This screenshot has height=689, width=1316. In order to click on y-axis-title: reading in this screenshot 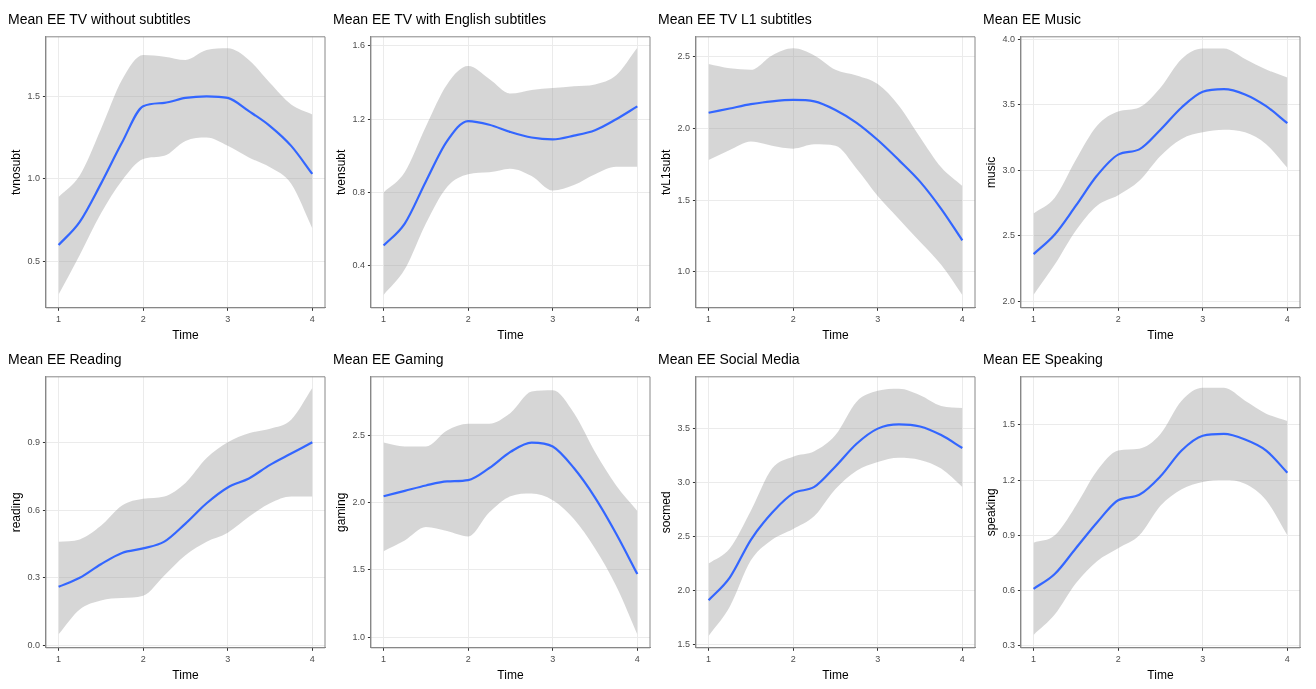, I will do `click(15, 512)`.